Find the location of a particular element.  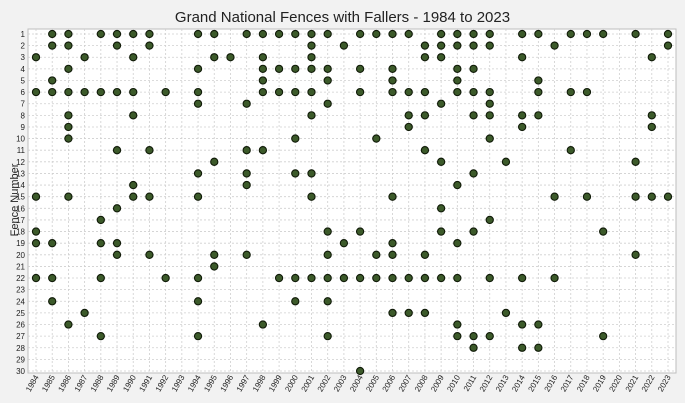

x-tick-label: 2003 is located at coordinates (340, 383).